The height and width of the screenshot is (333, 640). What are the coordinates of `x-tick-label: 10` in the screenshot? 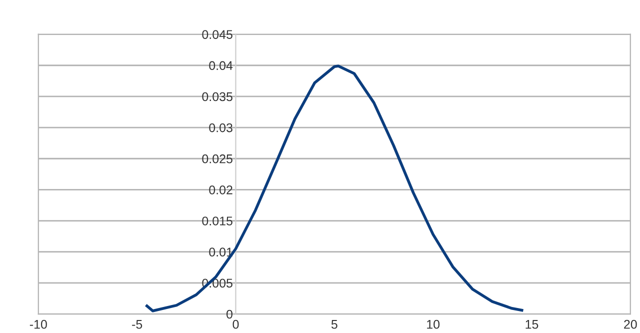 It's located at (433, 324).